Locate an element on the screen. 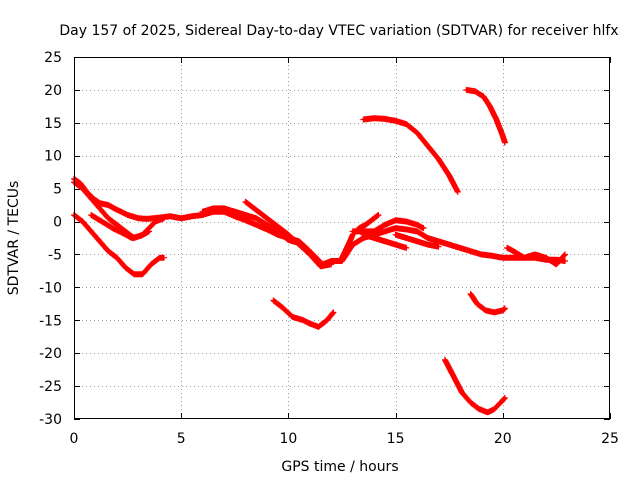 This screenshot has height=480, width=640. y-tick-label: -20 is located at coordinates (50, 354).